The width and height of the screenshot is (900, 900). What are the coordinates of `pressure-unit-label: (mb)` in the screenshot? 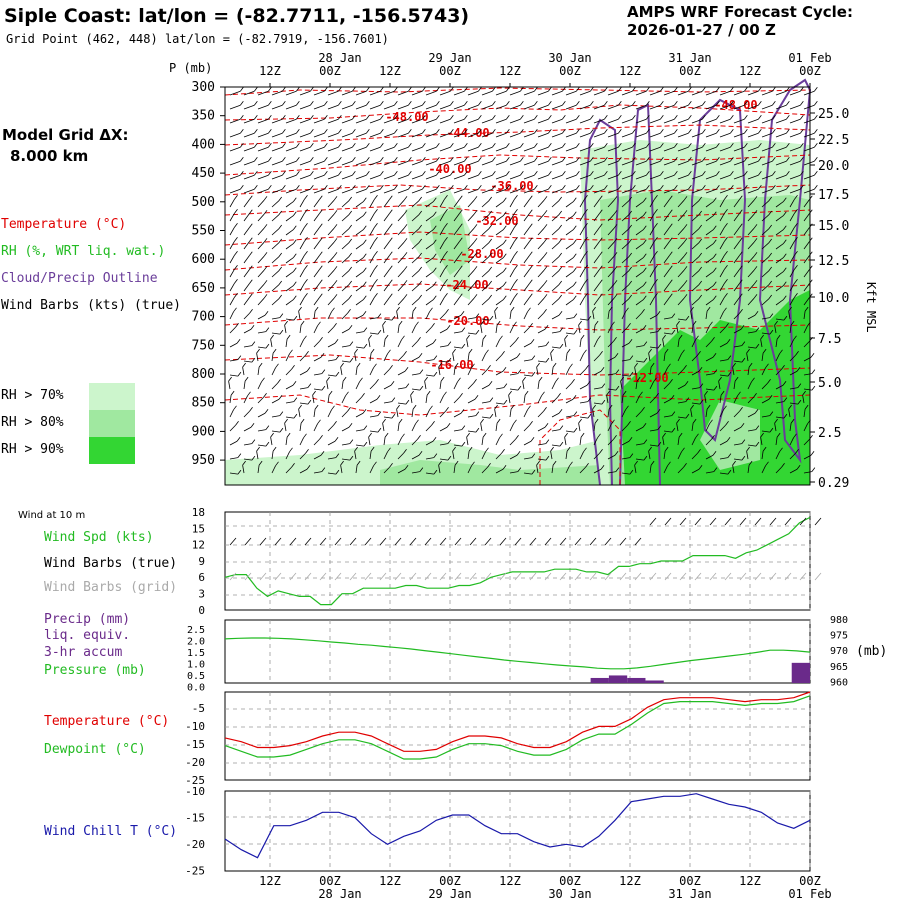 It's located at (872, 651).